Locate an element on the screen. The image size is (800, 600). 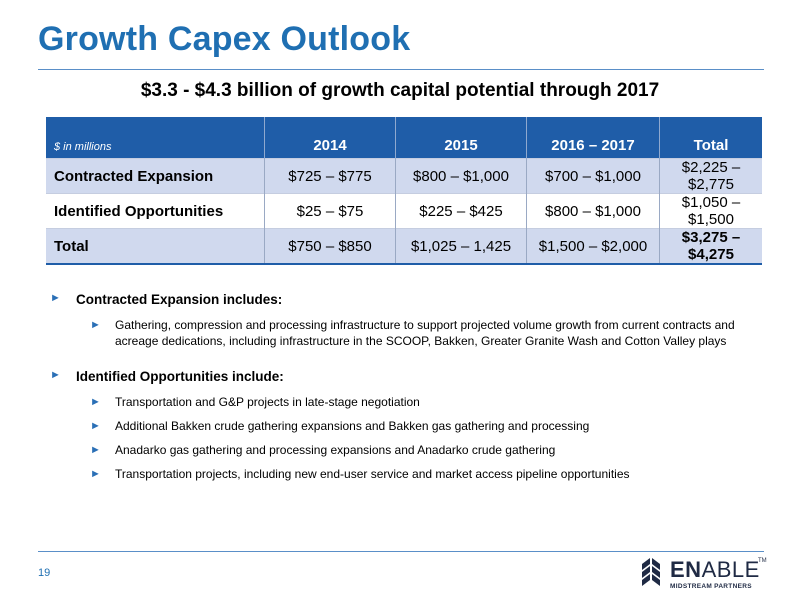
table-cell: $225 – $425 is located at coordinates (461, 211).